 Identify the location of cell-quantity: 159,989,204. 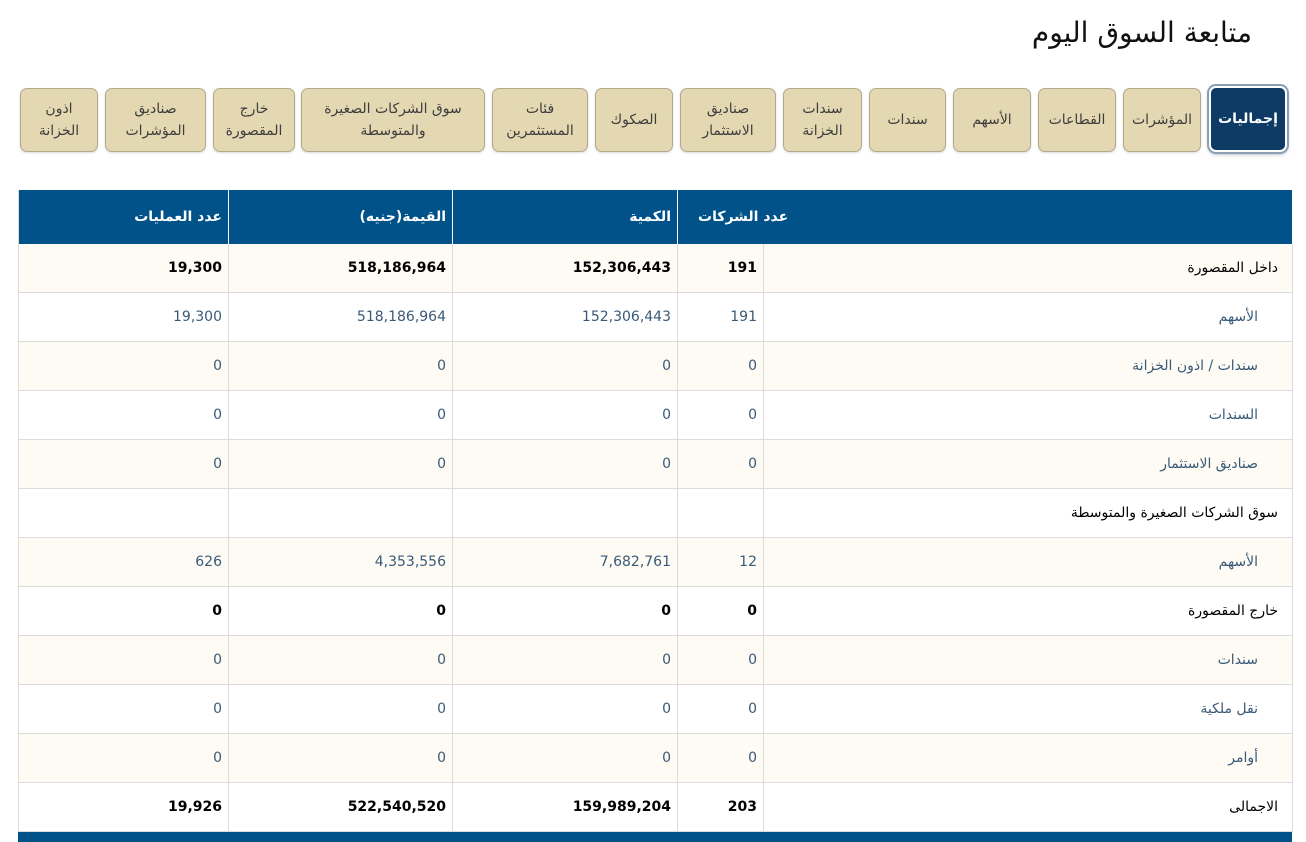
(565, 807).